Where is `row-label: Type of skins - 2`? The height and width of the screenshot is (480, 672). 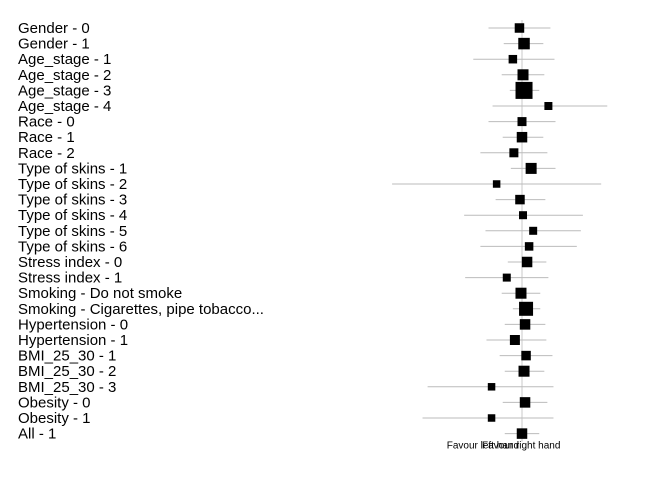
row-label: Type of skins - 2 is located at coordinates (72, 184).